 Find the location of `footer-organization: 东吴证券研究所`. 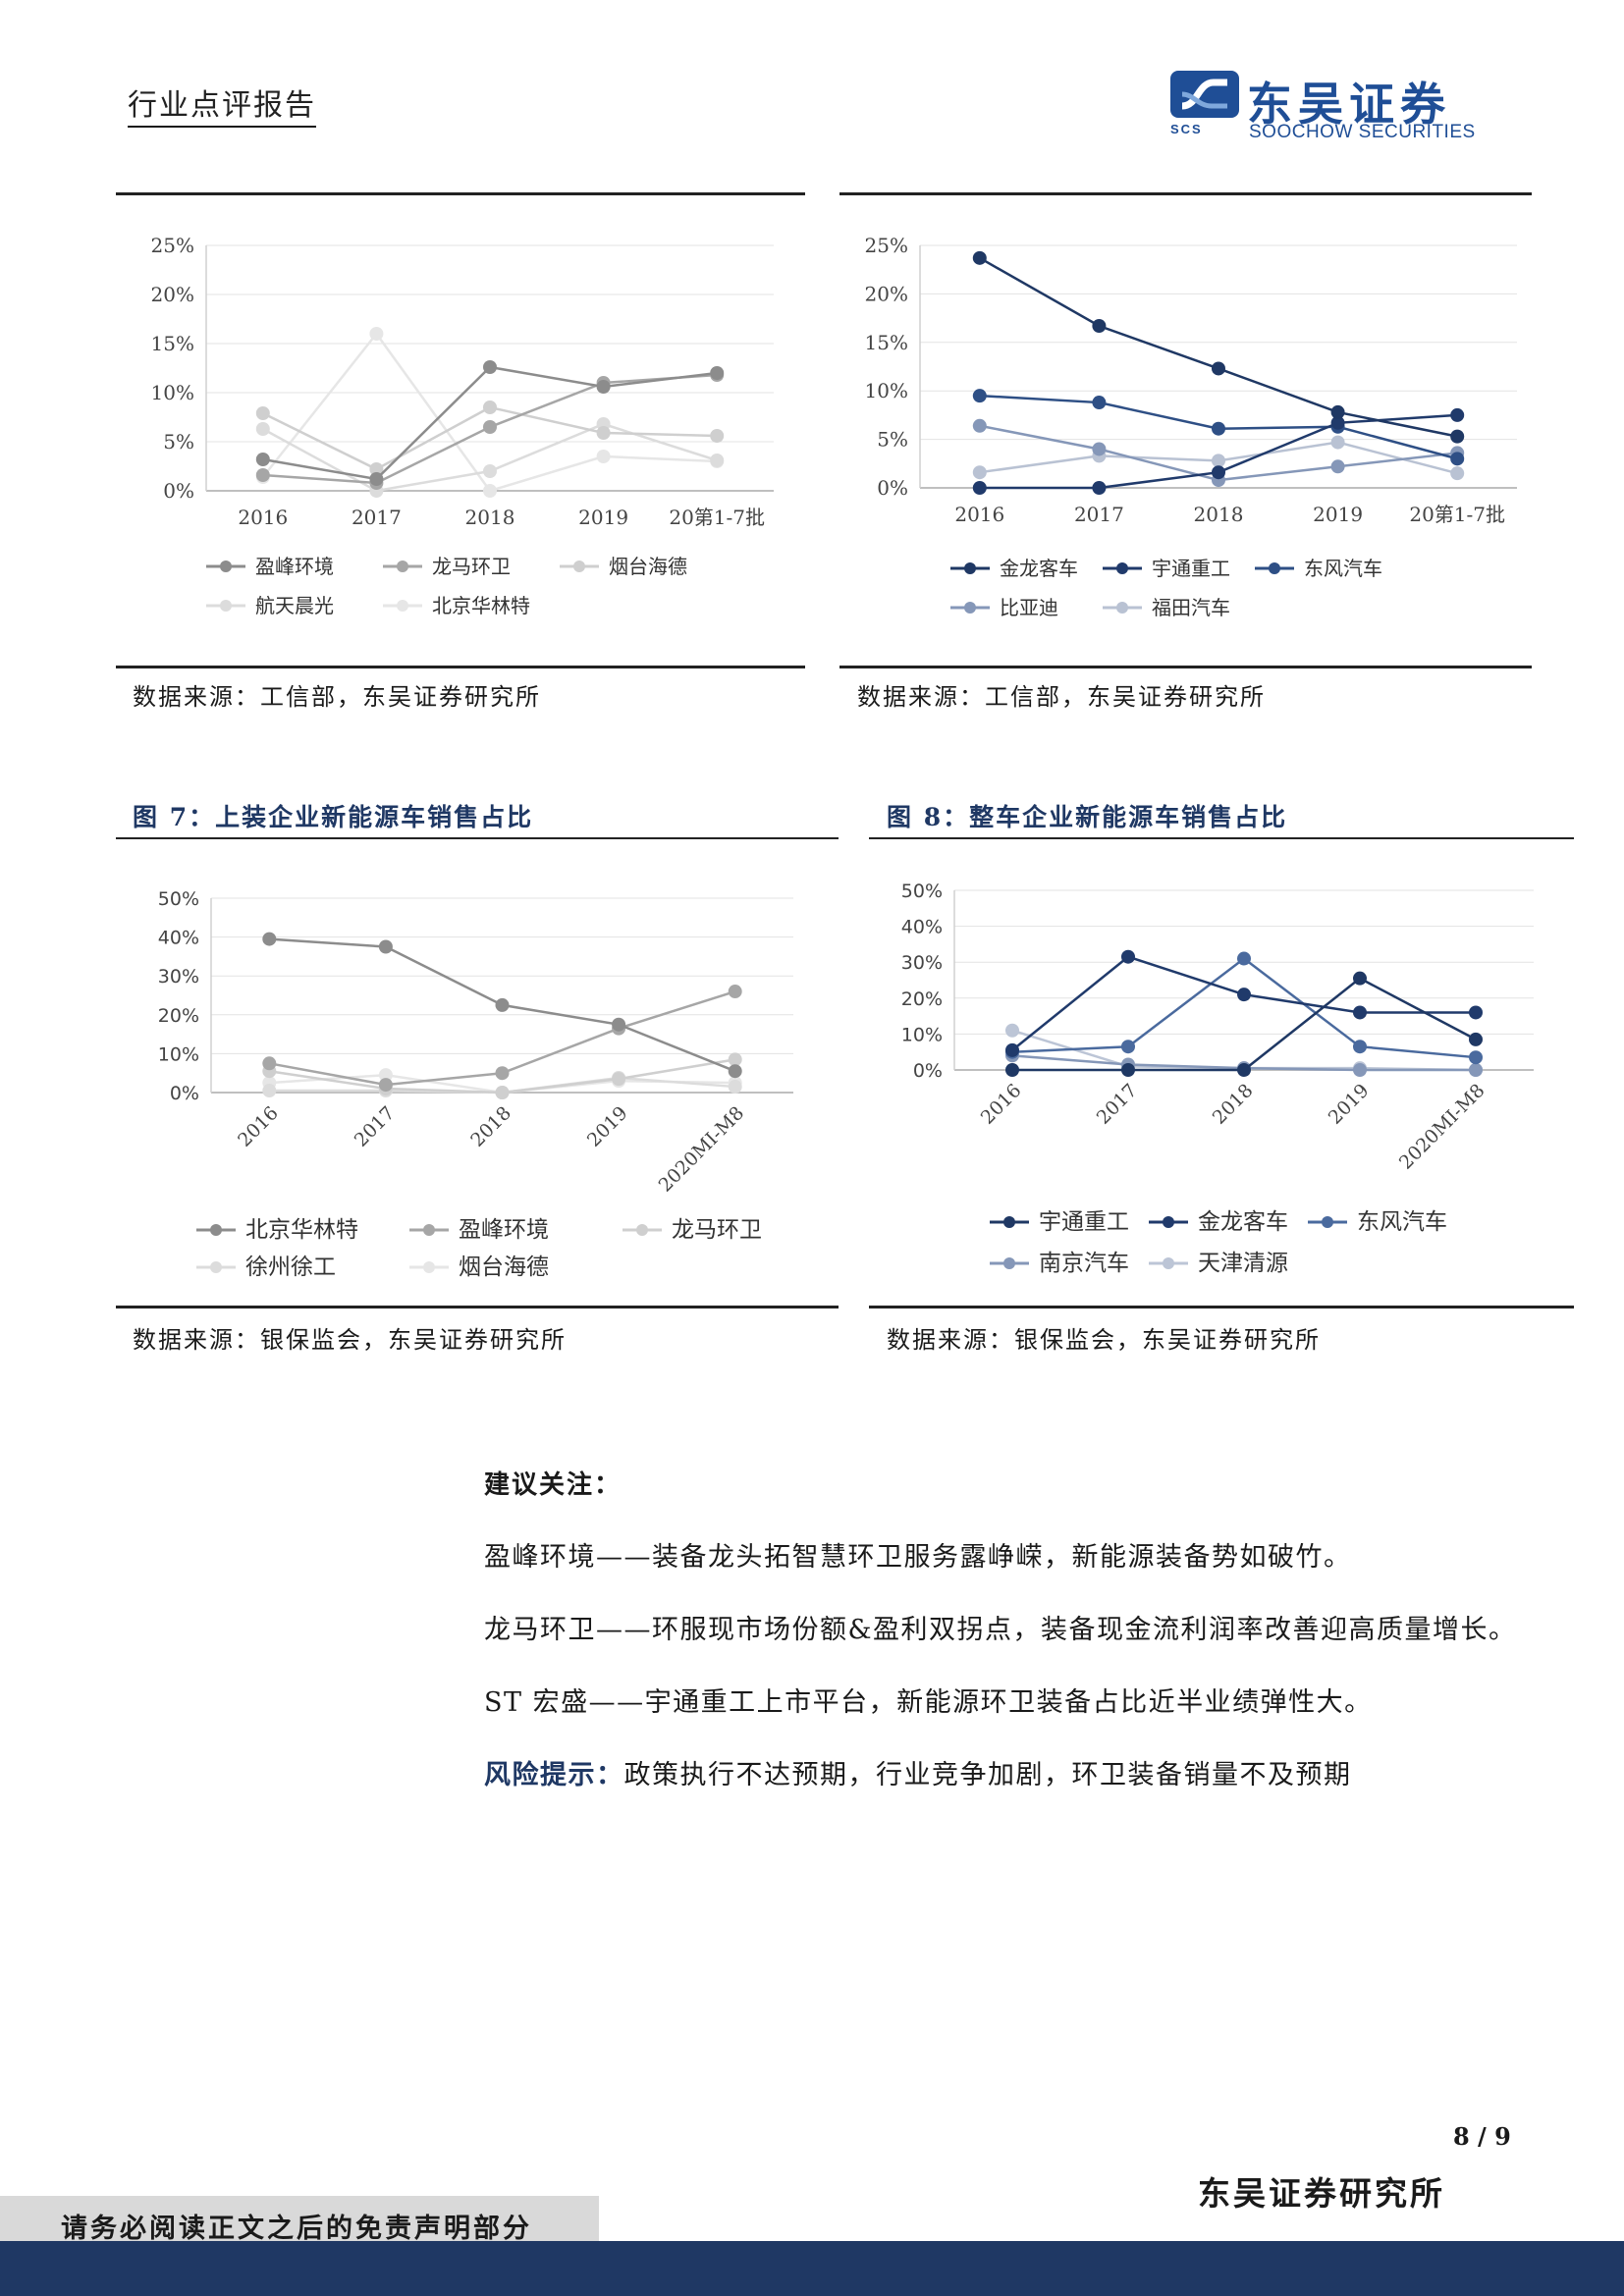

footer-organization: 东吴证券研究所 is located at coordinates (1321, 2193).